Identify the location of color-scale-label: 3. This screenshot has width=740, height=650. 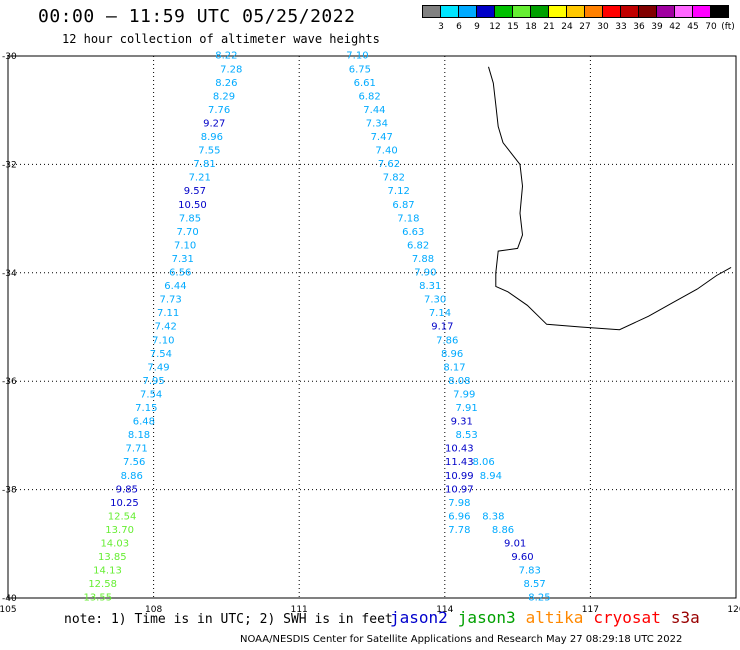
(441, 27).